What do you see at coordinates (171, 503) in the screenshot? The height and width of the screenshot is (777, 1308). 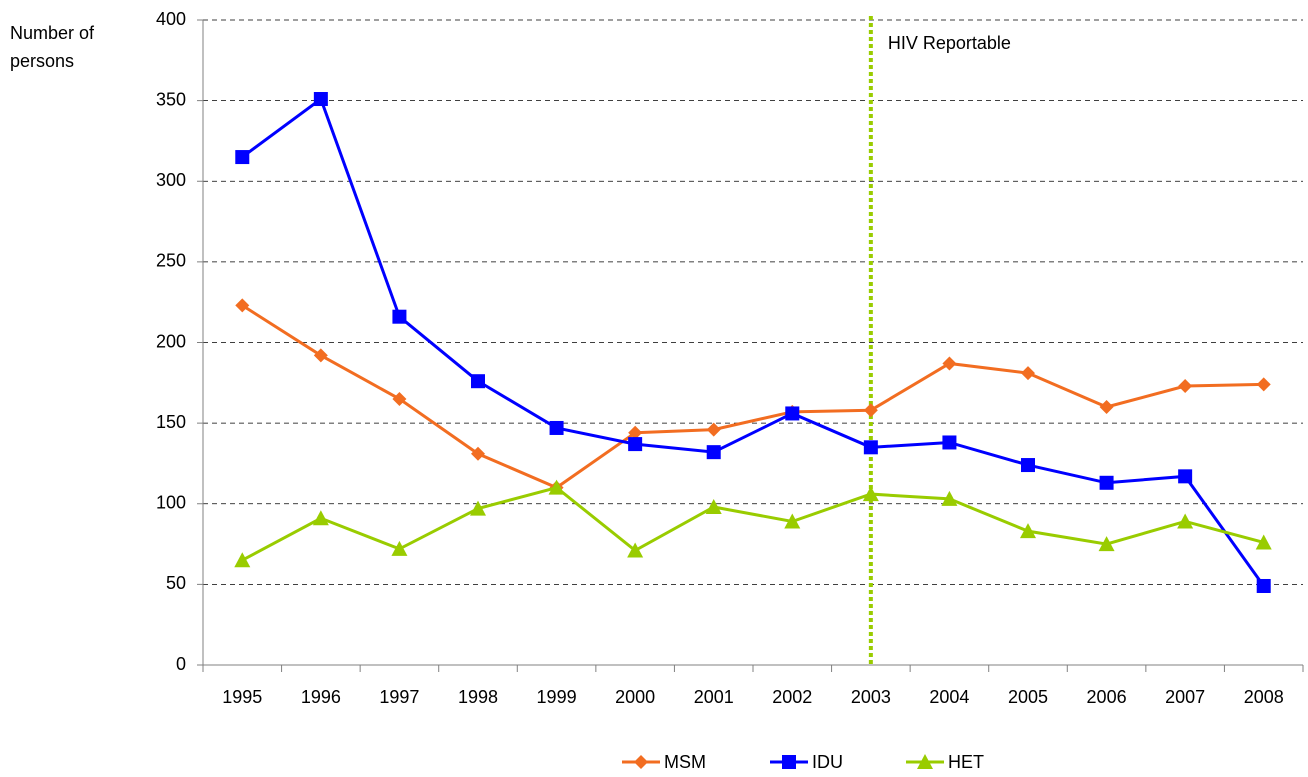 I see `y-tick-label: 100` at bounding box center [171, 503].